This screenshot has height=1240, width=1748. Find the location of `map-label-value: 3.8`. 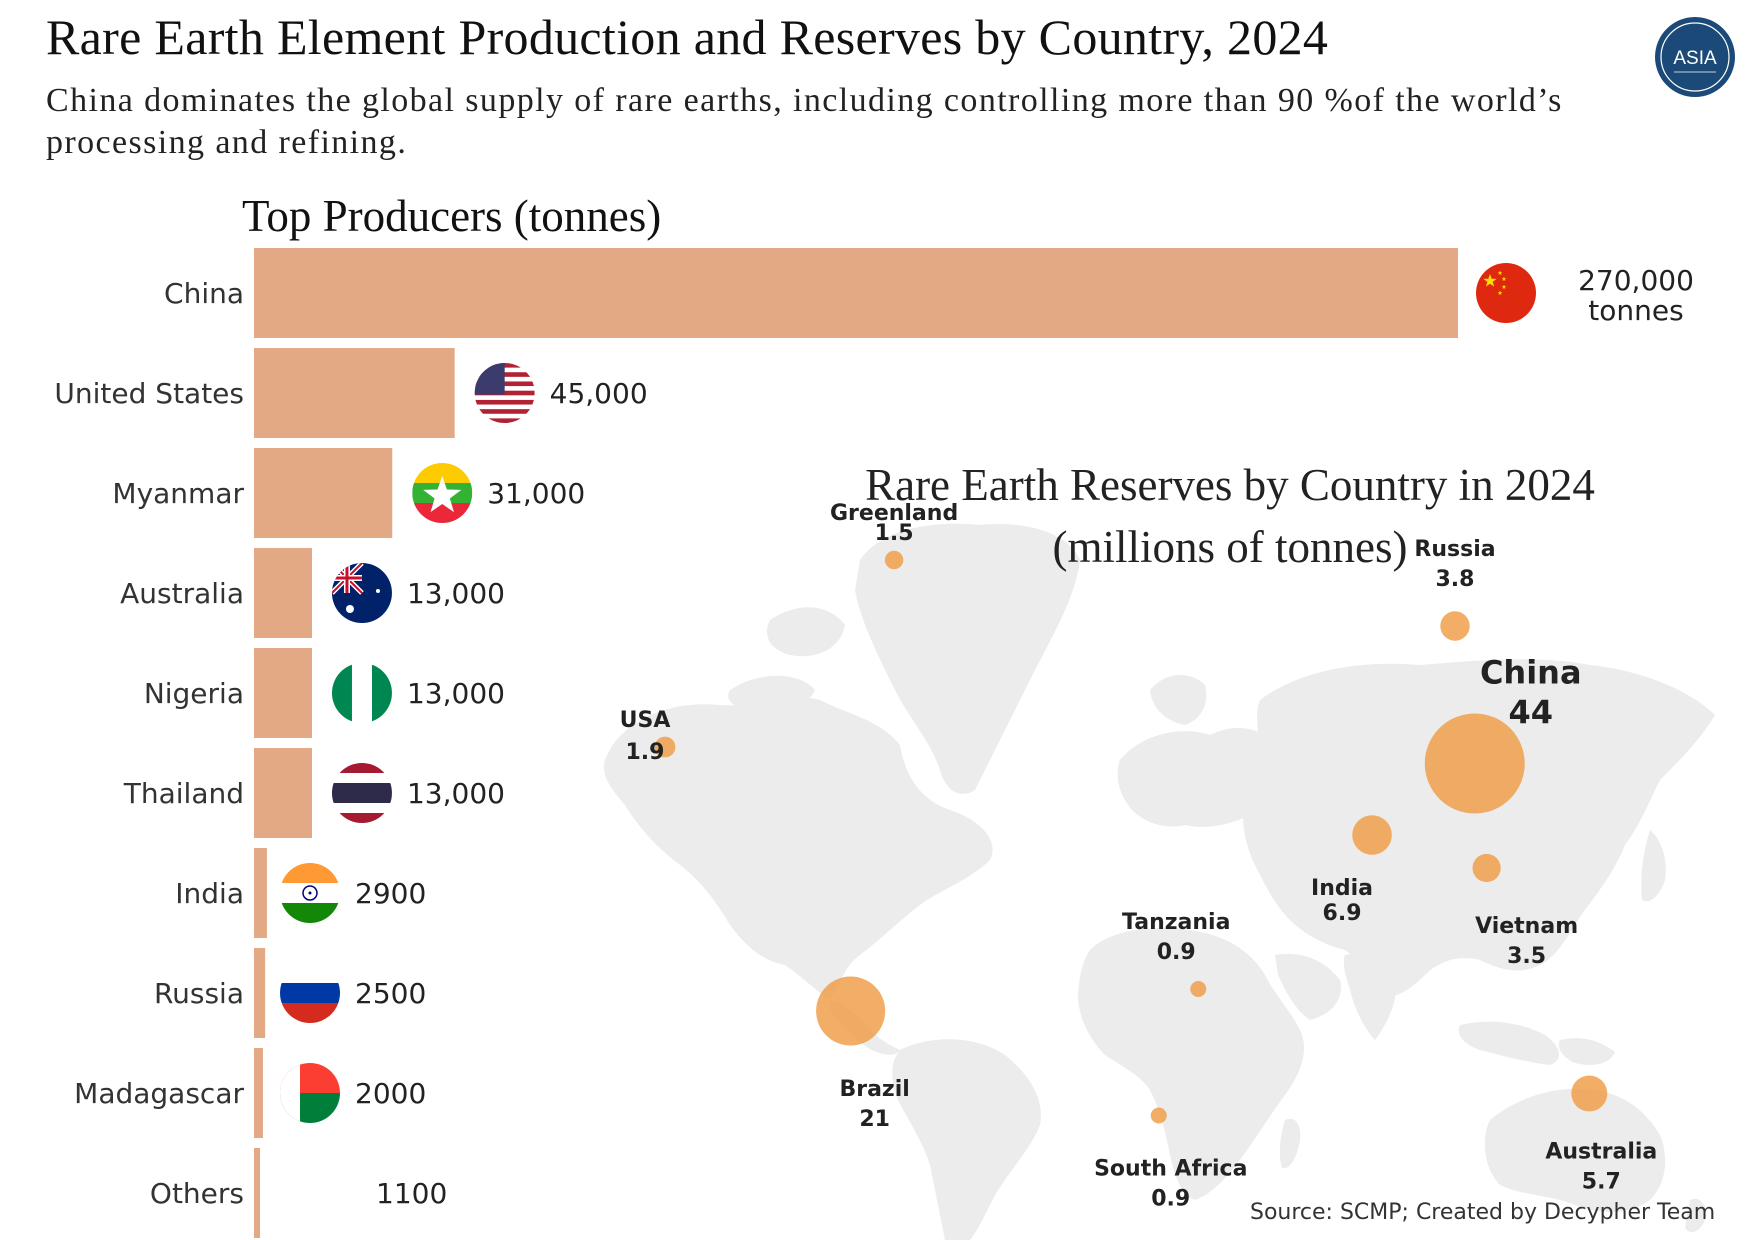

map-label-value: 3.8 is located at coordinates (1455, 579).